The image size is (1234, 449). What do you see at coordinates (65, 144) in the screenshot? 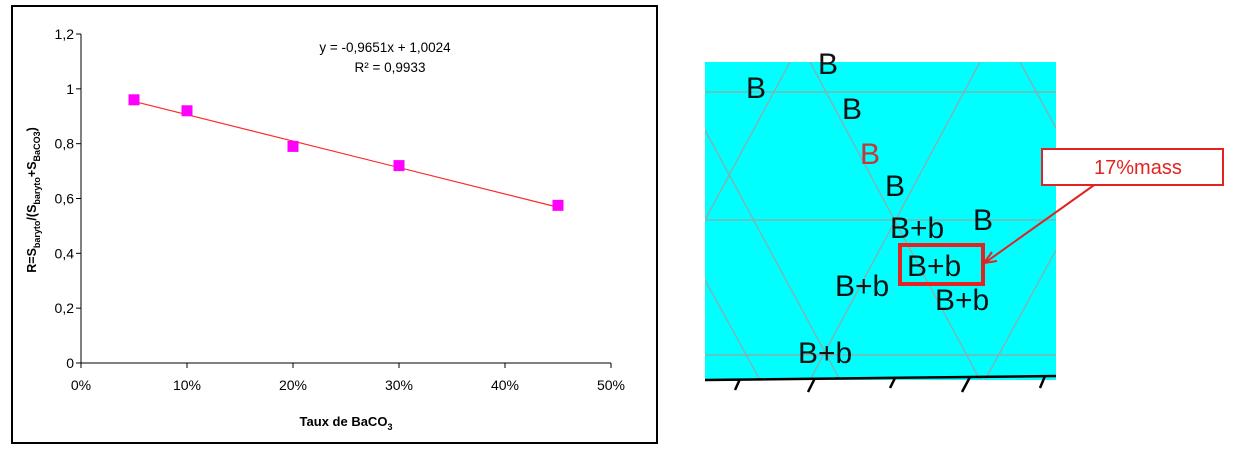
I see `y-tick-label: 0,8` at bounding box center [65, 144].